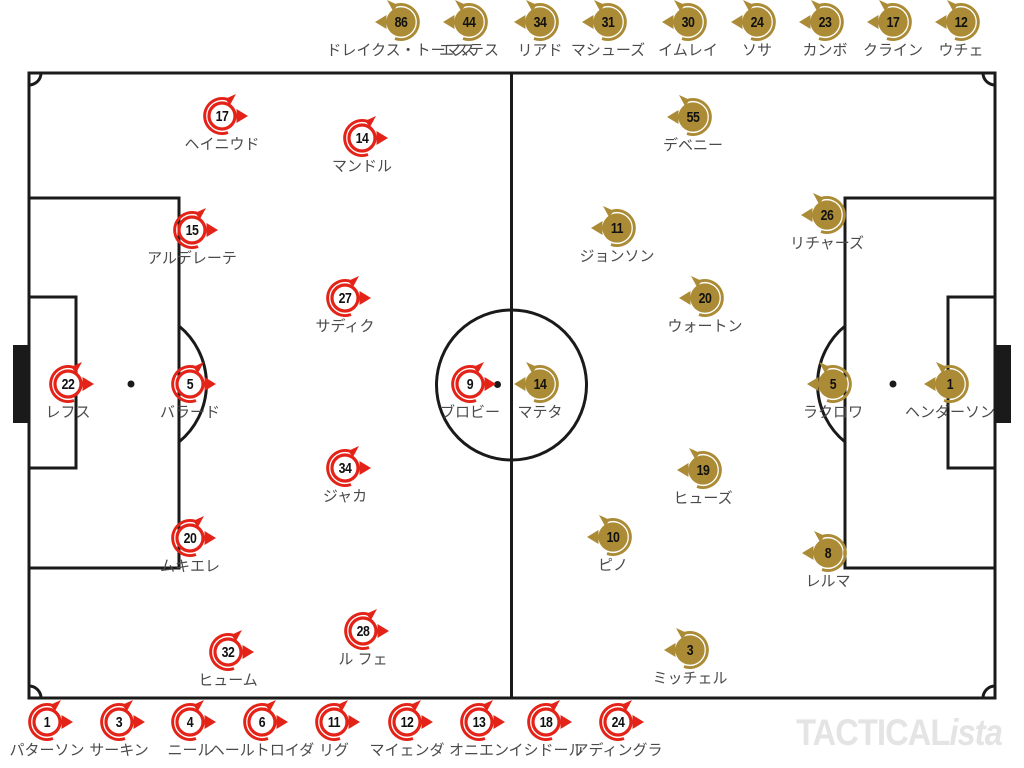 This screenshot has width=1024, height=768. I want to click on player-name-label: ヒューズ, so click(703, 498).